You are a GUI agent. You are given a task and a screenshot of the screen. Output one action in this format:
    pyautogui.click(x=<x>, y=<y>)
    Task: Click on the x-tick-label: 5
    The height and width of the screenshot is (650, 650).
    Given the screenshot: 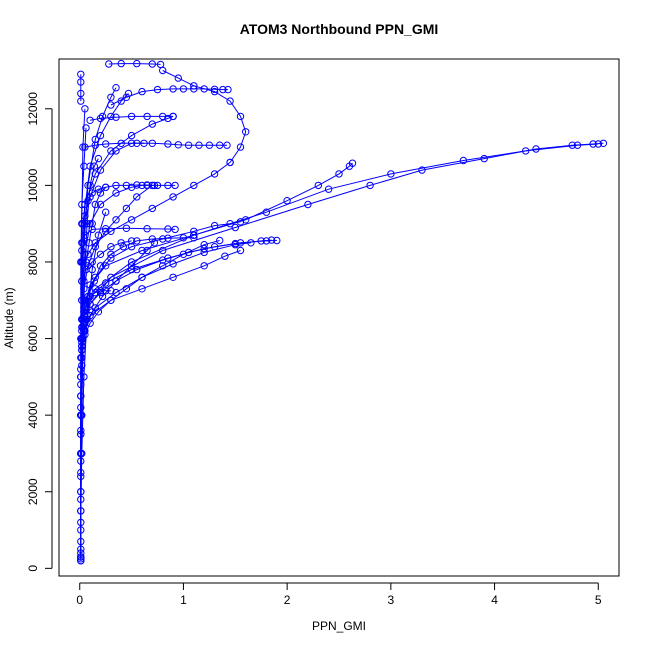 What is the action you would take?
    pyautogui.click(x=598, y=600)
    